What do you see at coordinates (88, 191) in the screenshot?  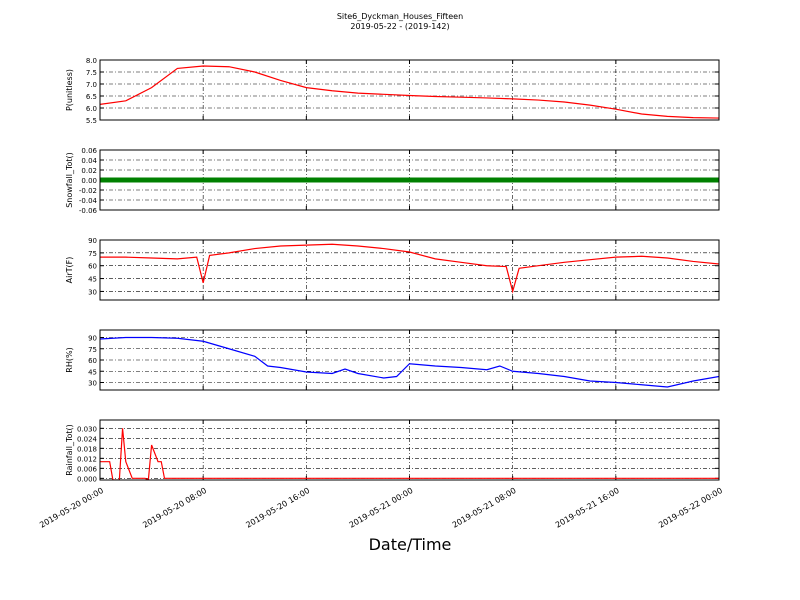 I see `y-tick-label: -0.02` at bounding box center [88, 191].